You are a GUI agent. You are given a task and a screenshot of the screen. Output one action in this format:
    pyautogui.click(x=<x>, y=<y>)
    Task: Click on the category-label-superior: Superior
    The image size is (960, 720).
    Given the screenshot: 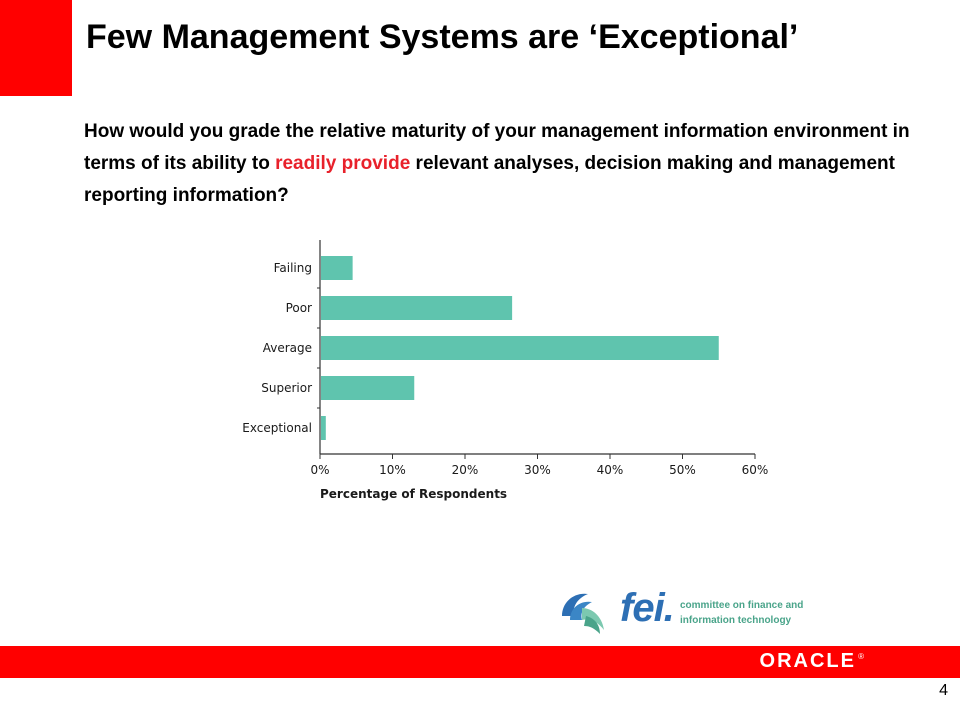 What is the action you would take?
    pyautogui.click(x=286, y=388)
    